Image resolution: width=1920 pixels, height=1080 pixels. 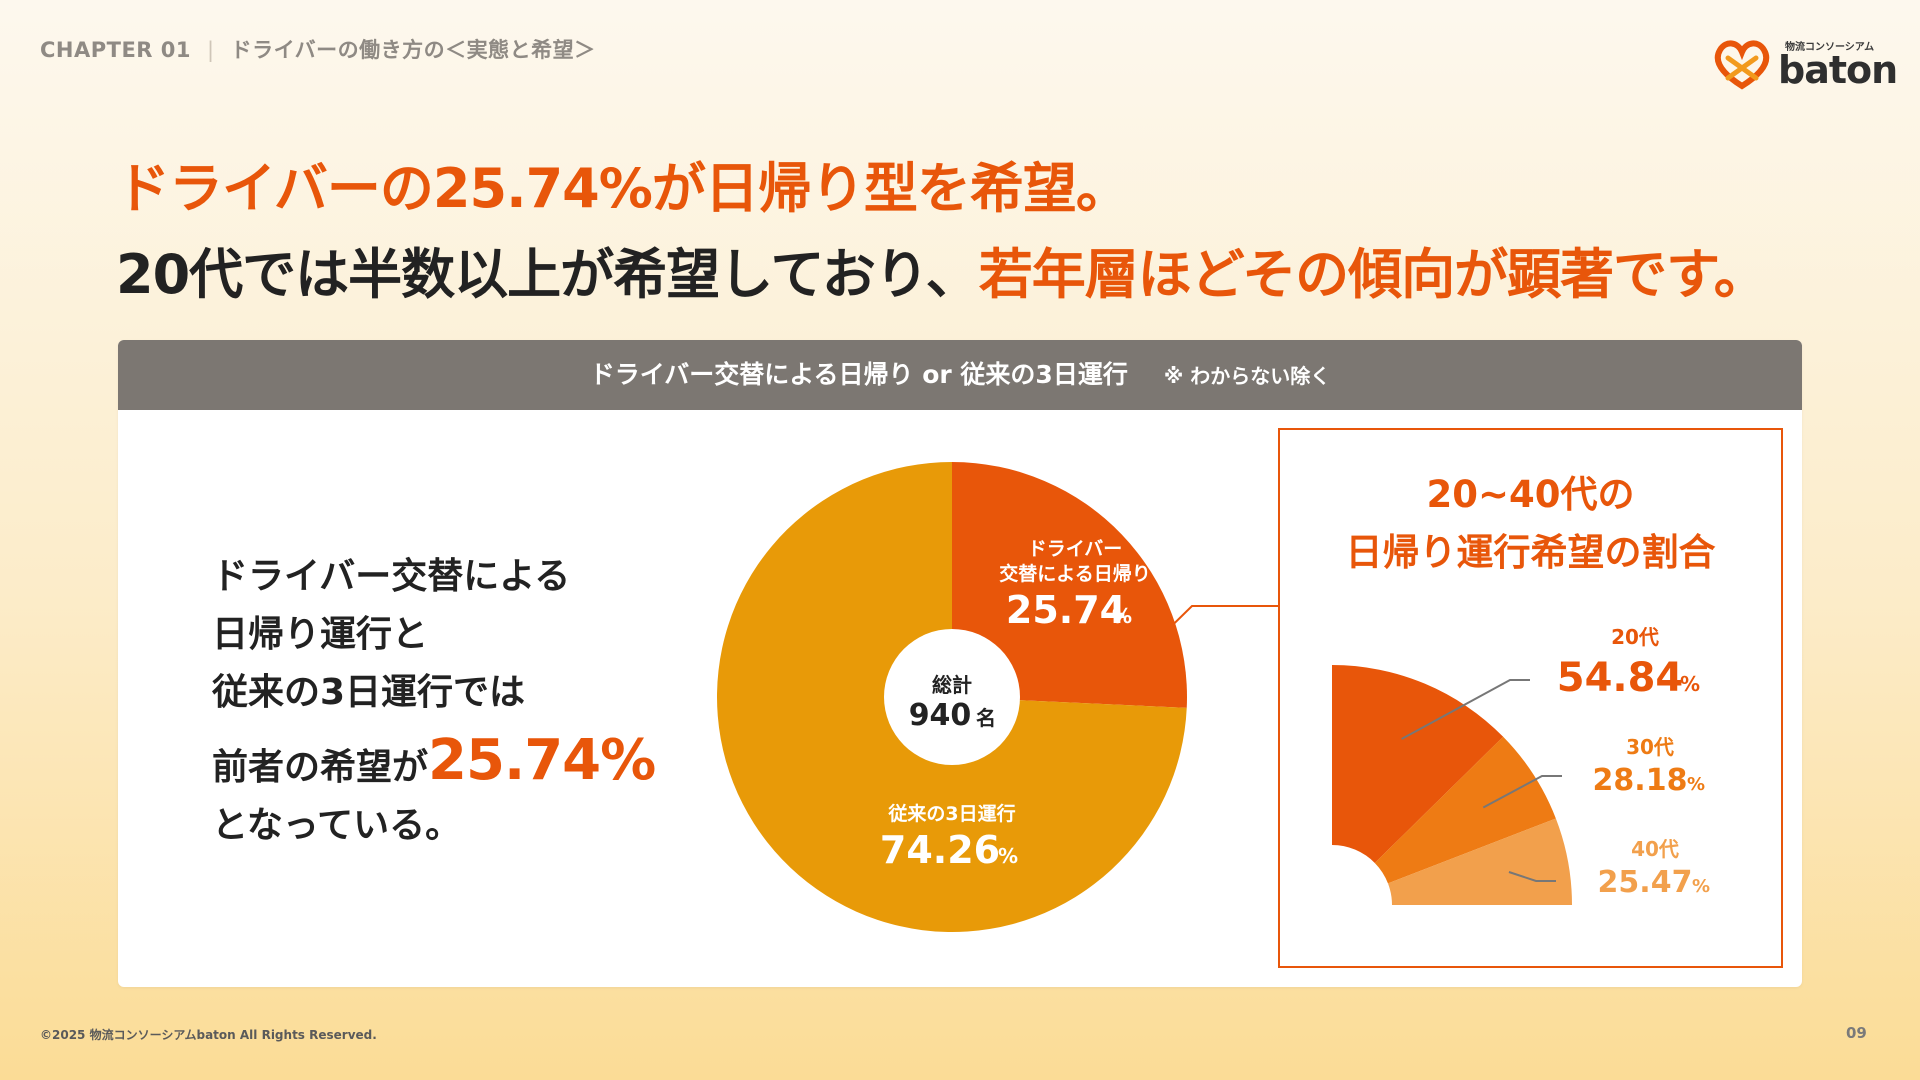 I want to click on age-sector-20代, so click(x=1418, y=764).